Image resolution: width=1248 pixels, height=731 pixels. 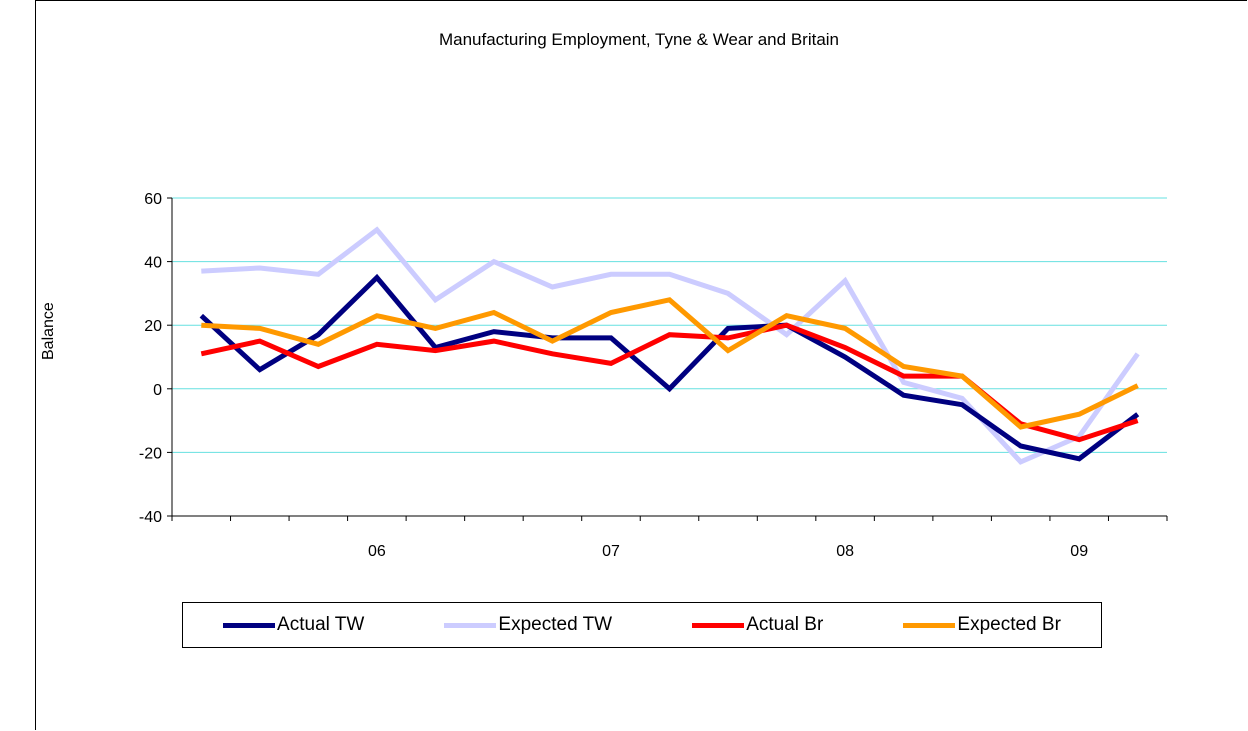 I want to click on legend-label-actual-br: Actual Br, so click(x=785, y=624).